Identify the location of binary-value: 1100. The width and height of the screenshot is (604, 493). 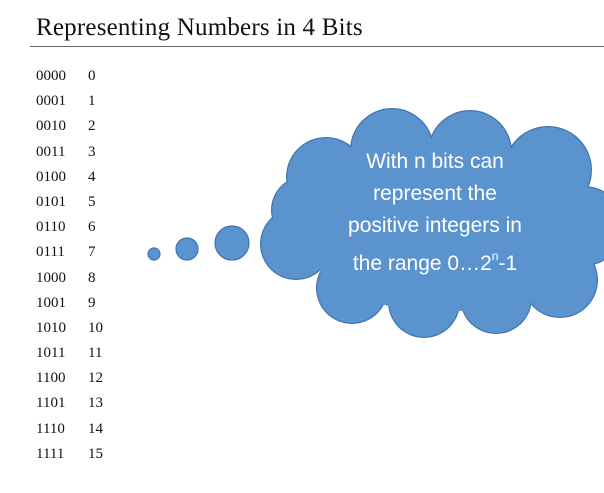
(51, 378).